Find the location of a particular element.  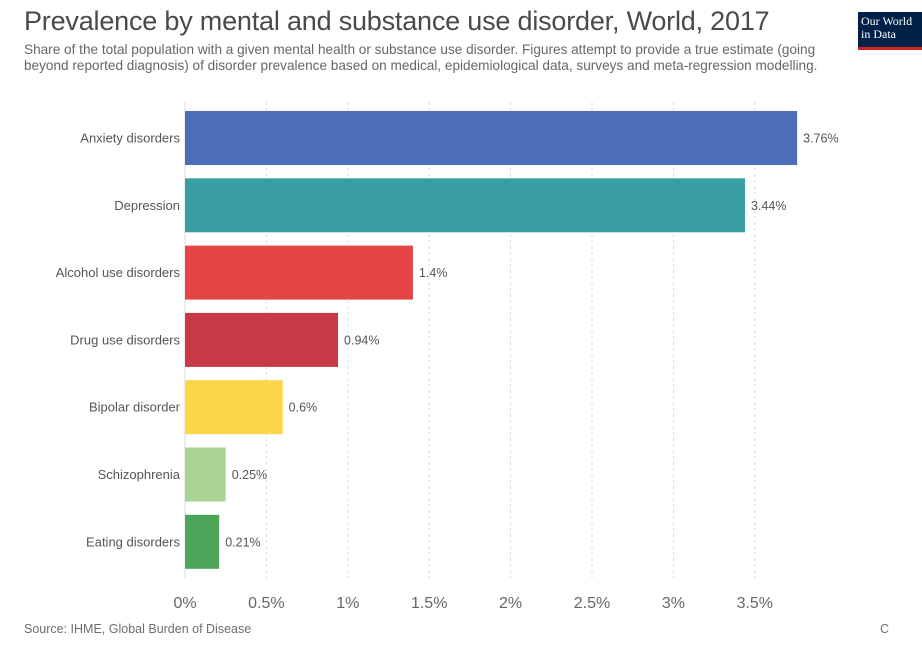

category-label: Anxiety disorders is located at coordinates (130, 138).